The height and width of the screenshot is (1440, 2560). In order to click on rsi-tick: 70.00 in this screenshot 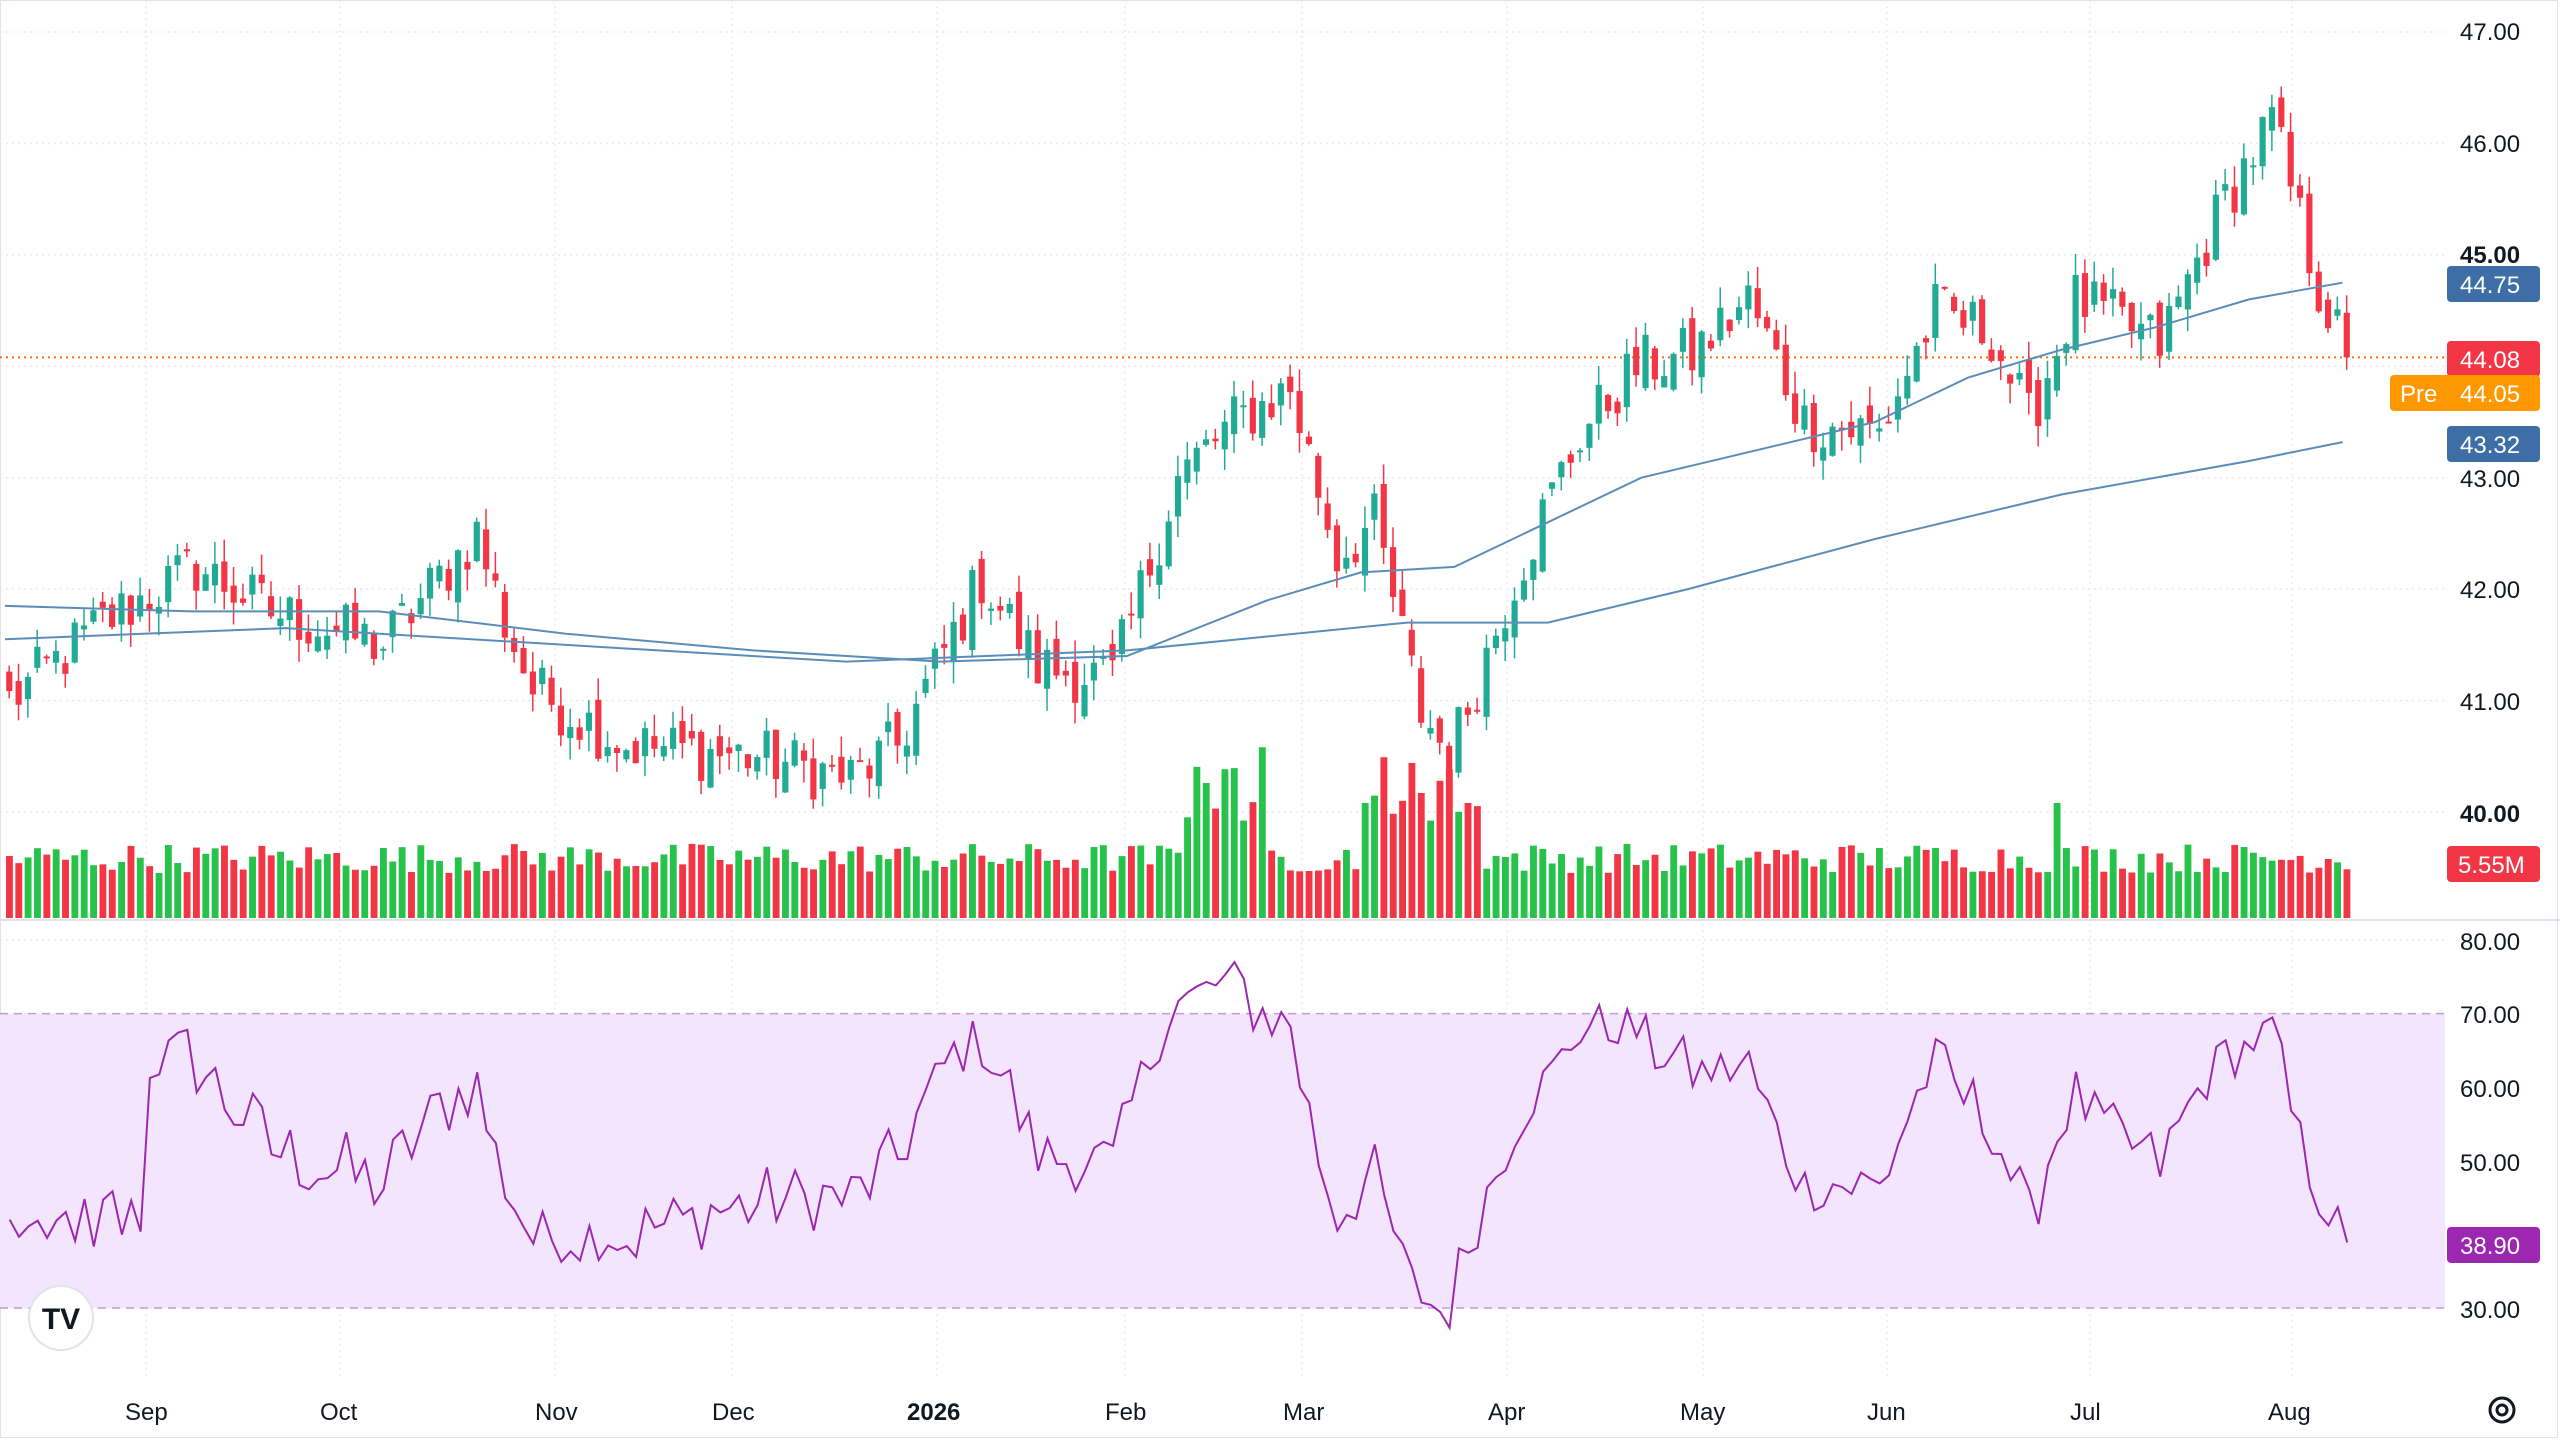, I will do `click(2490, 1015)`.